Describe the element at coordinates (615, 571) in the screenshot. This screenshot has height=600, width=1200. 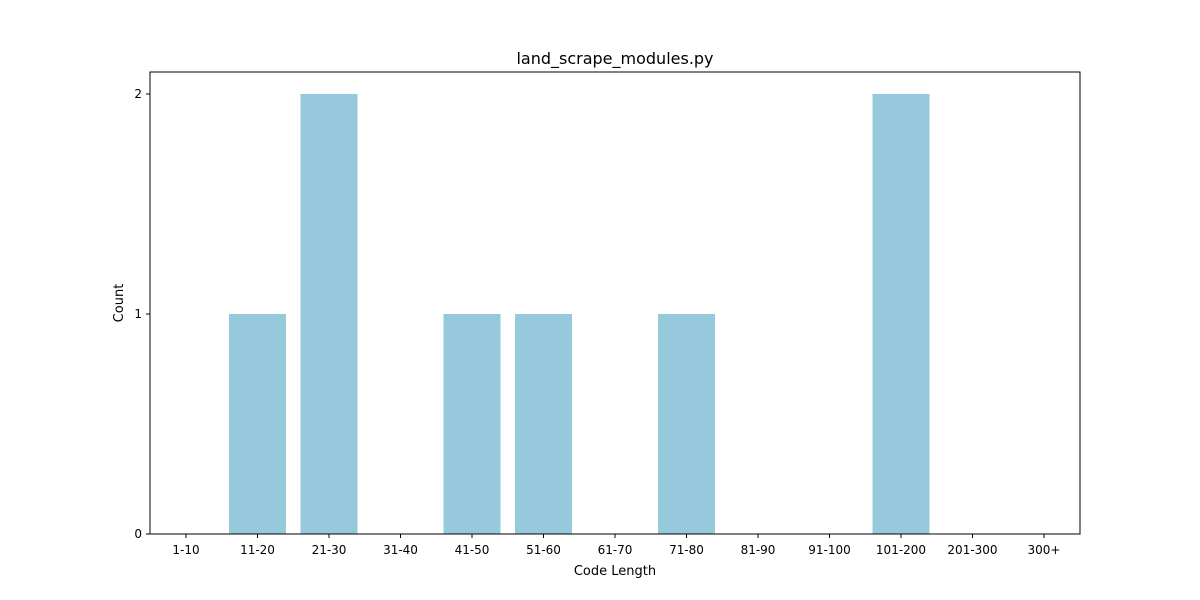
I see `x-axis-label: Code Length` at that location.